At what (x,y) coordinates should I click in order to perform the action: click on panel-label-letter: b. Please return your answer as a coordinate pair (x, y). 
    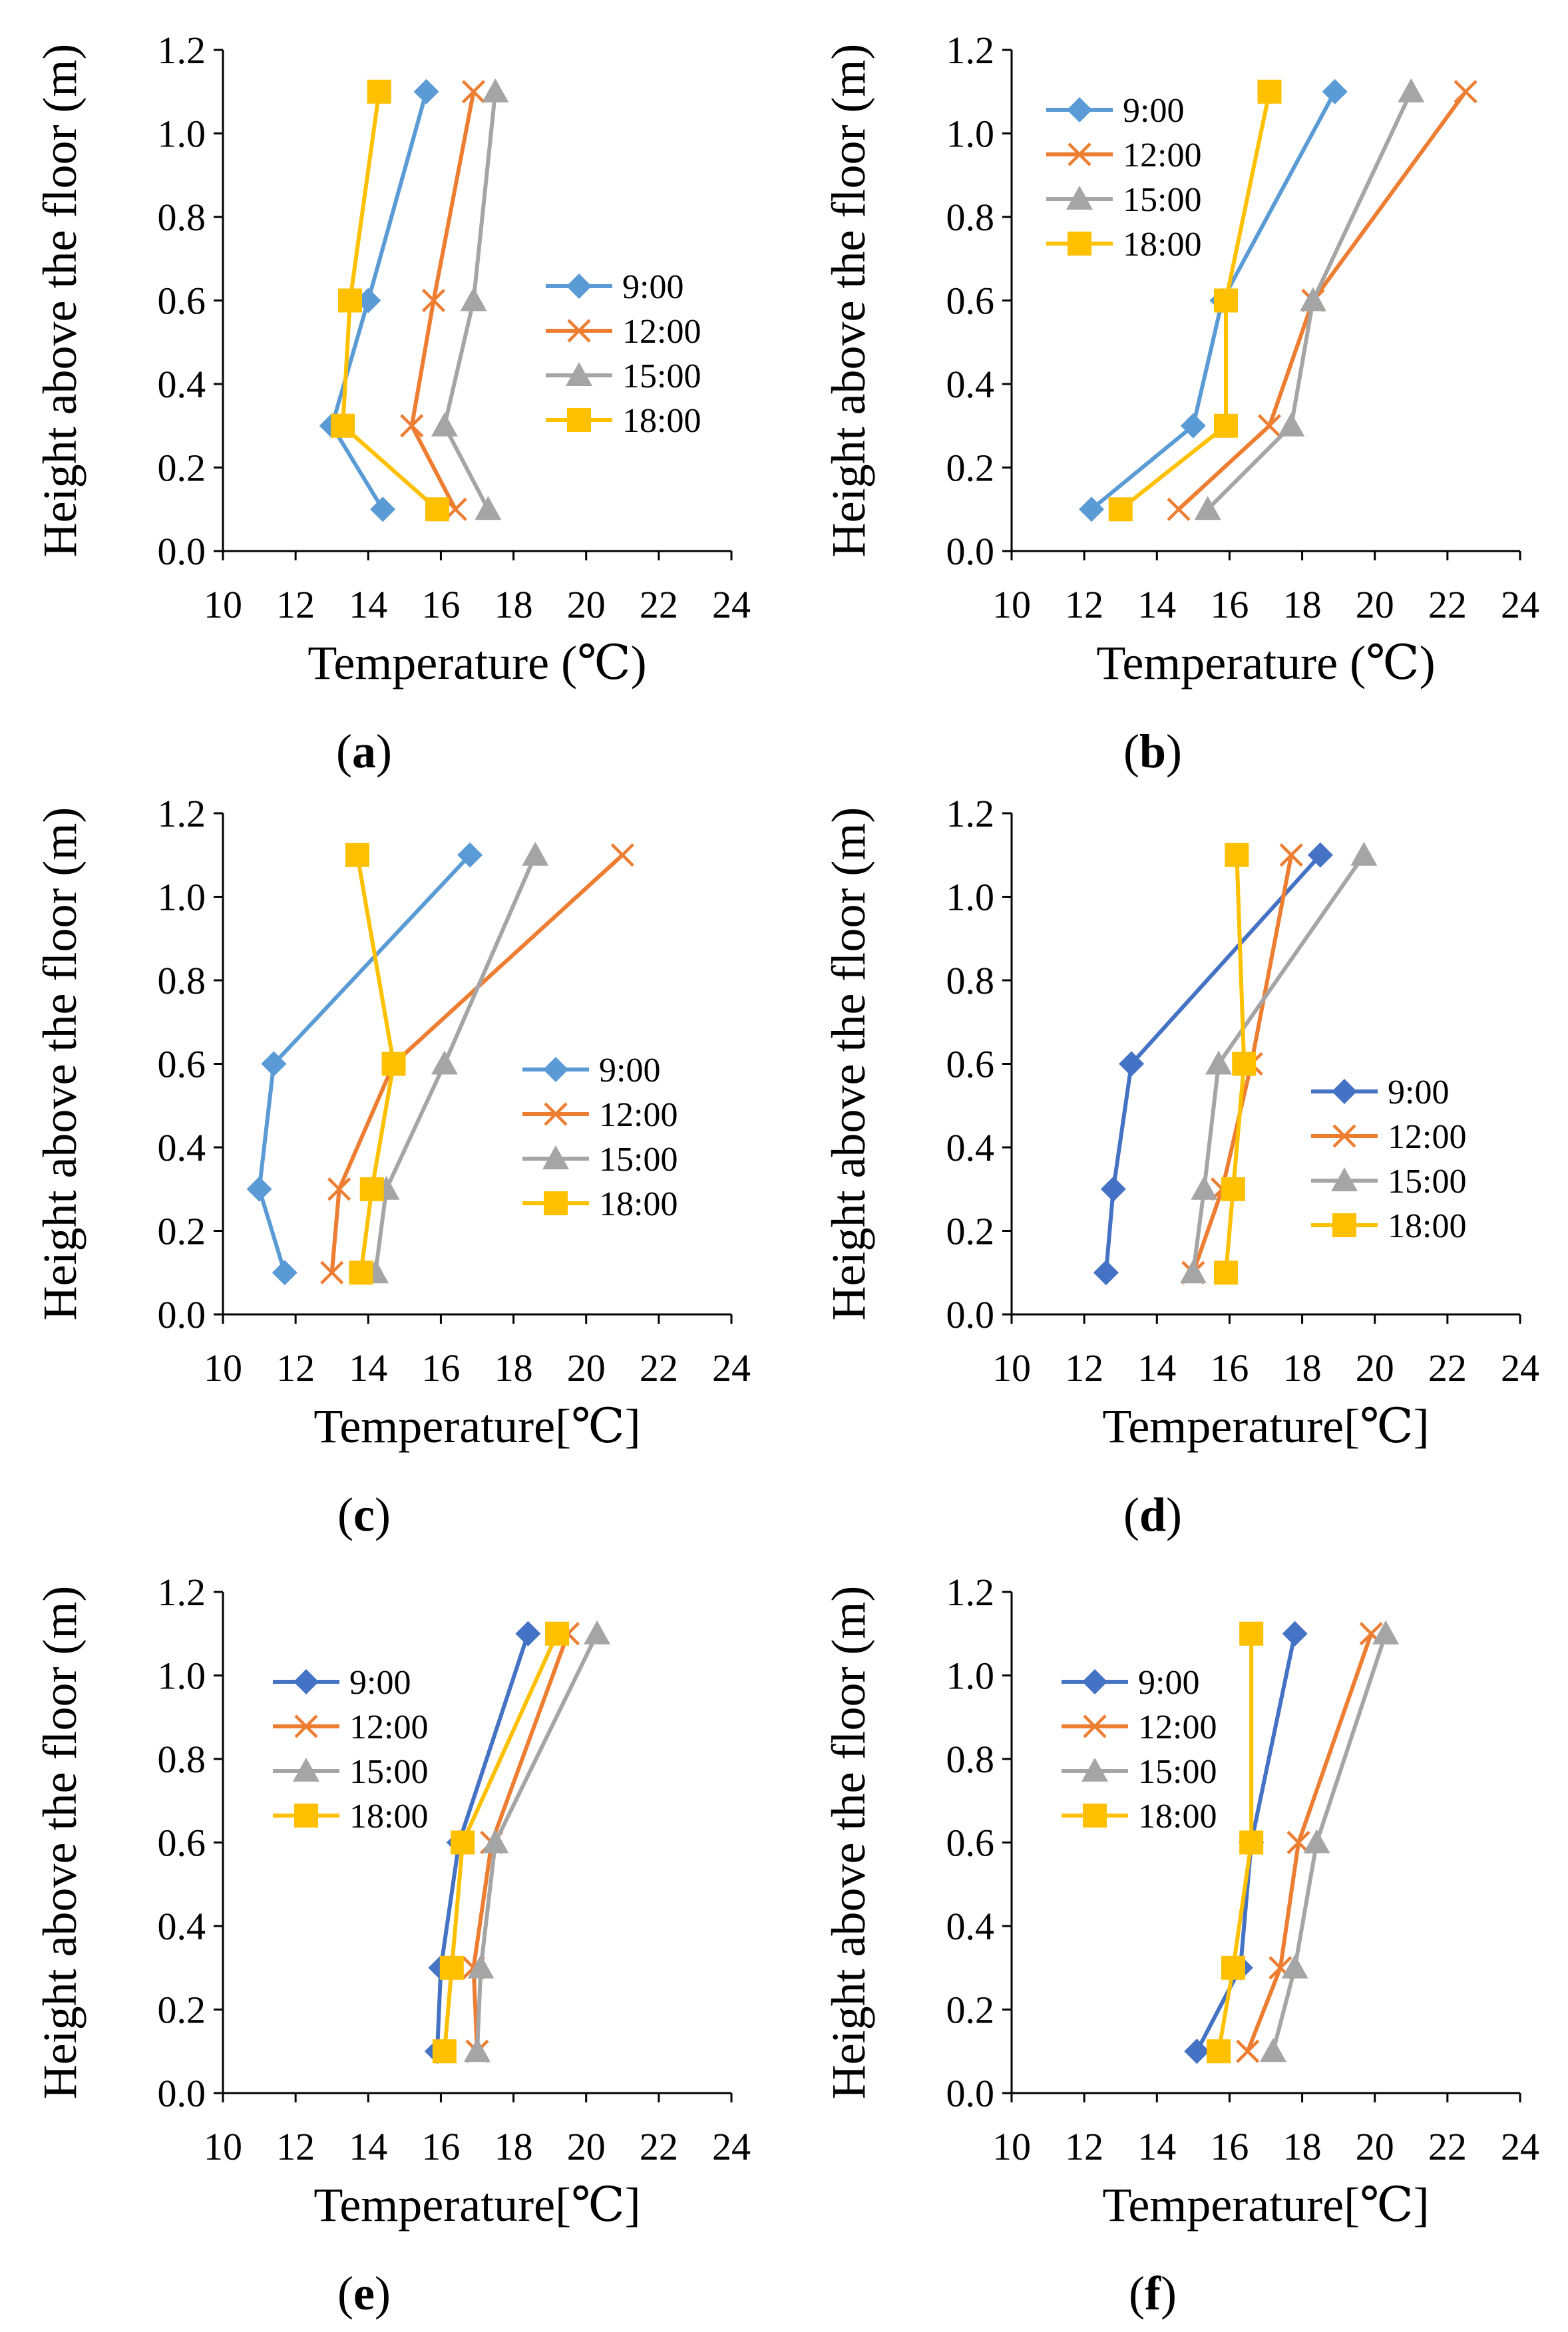
    Looking at the image, I should click on (1152, 751).